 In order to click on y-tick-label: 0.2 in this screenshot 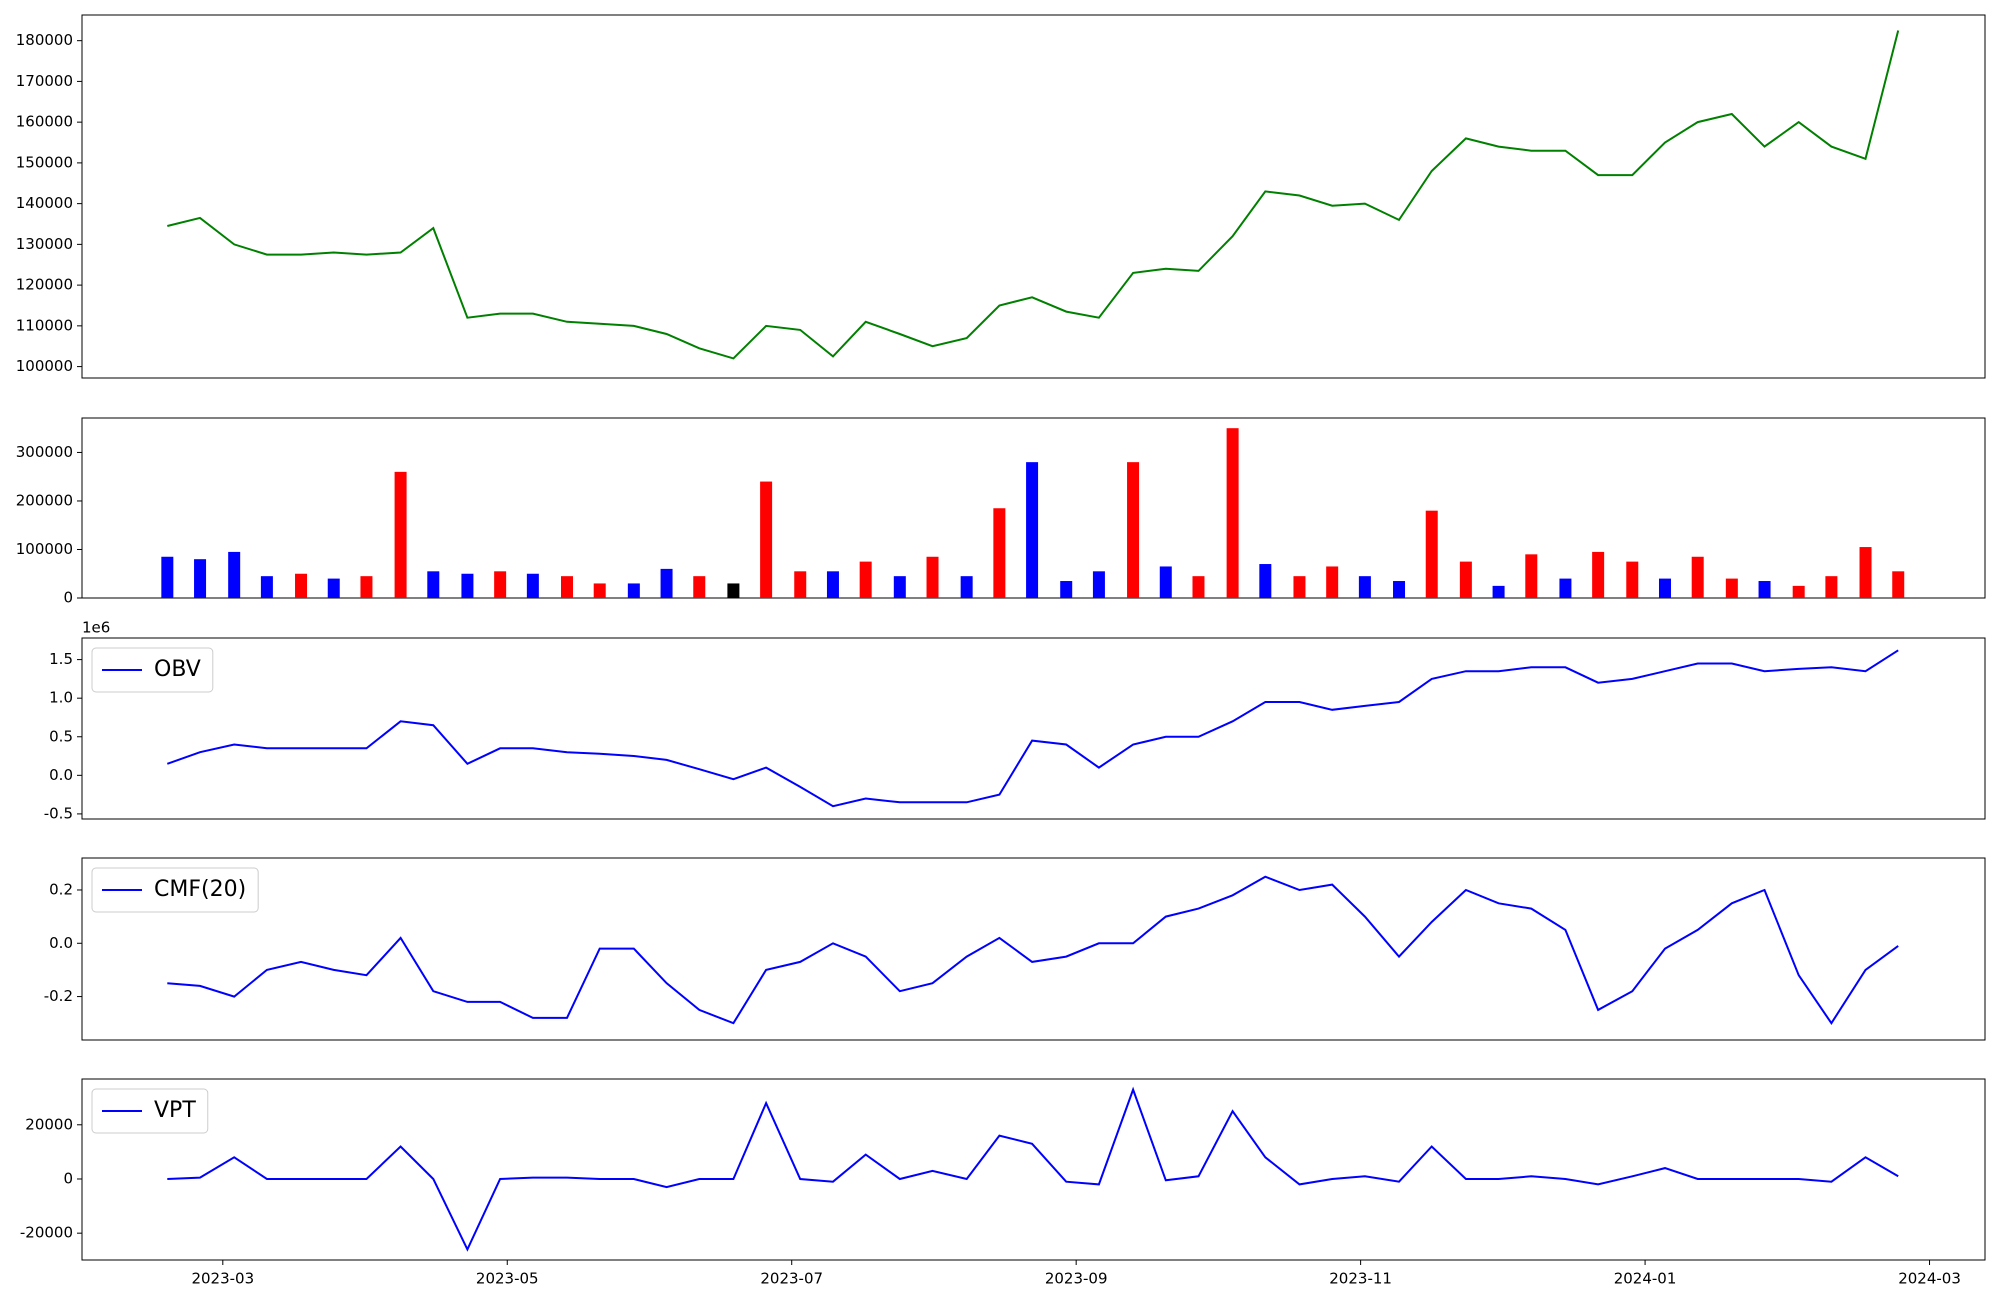, I will do `click(61, 889)`.